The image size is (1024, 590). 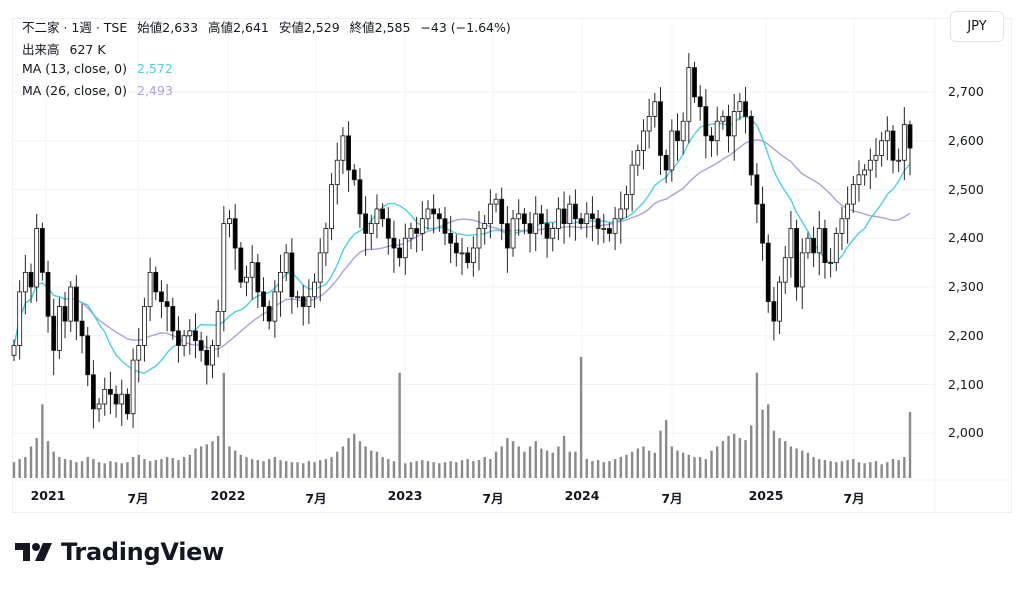 What do you see at coordinates (966, 433) in the screenshot?
I see `y-tick-label: 2,000` at bounding box center [966, 433].